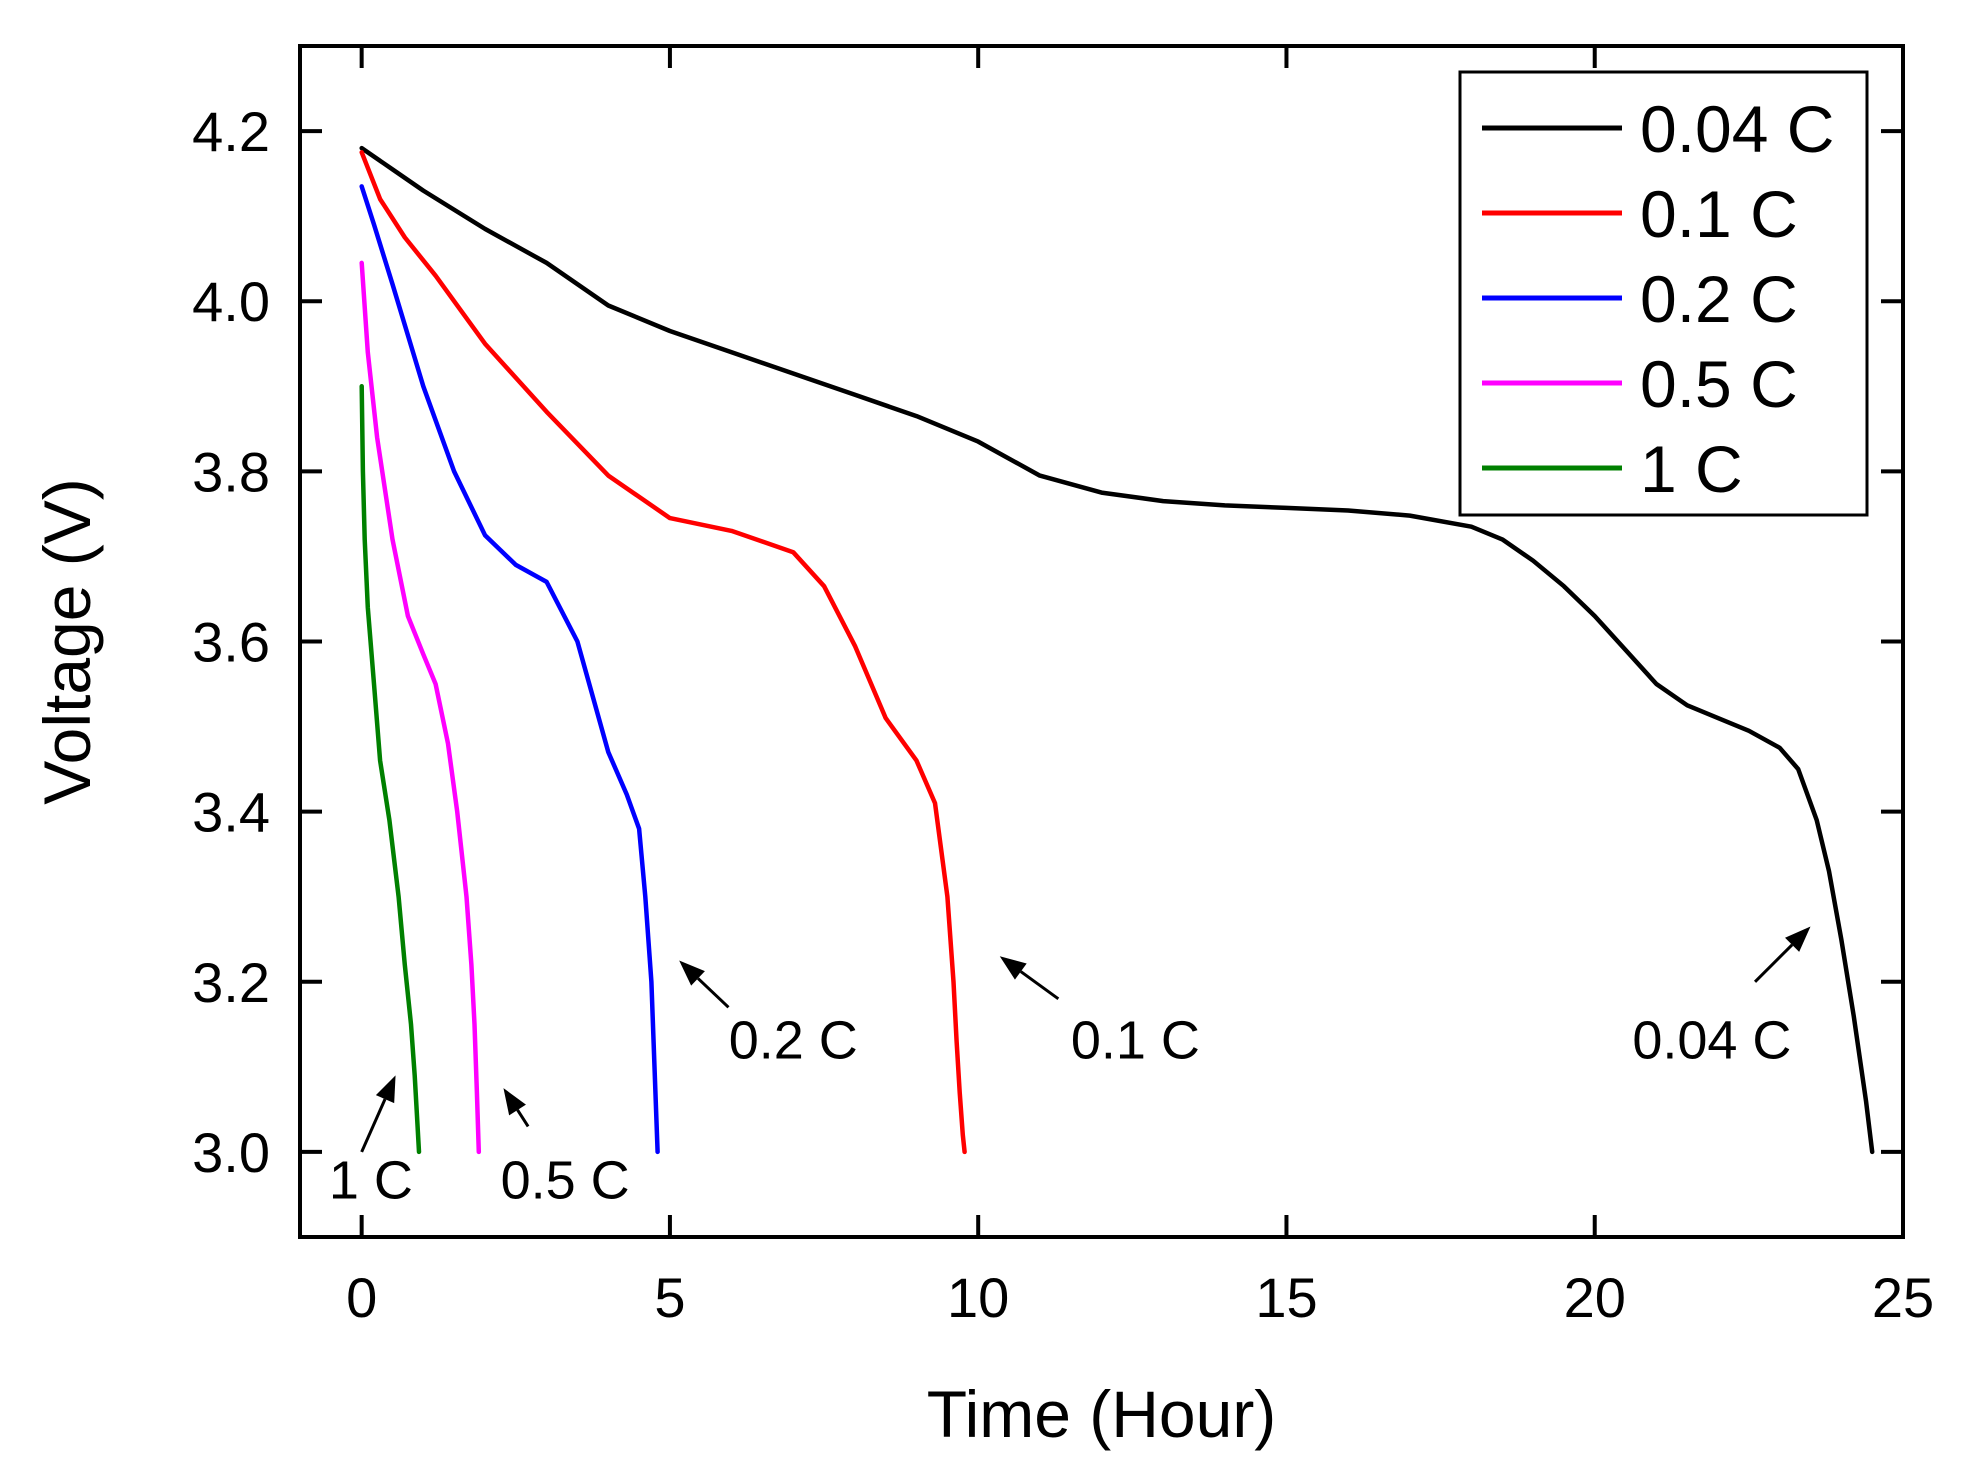  What do you see at coordinates (231, 301) in the screenshot?
I see `y-tick-label: 4.0` at bounding box center [231, 301].